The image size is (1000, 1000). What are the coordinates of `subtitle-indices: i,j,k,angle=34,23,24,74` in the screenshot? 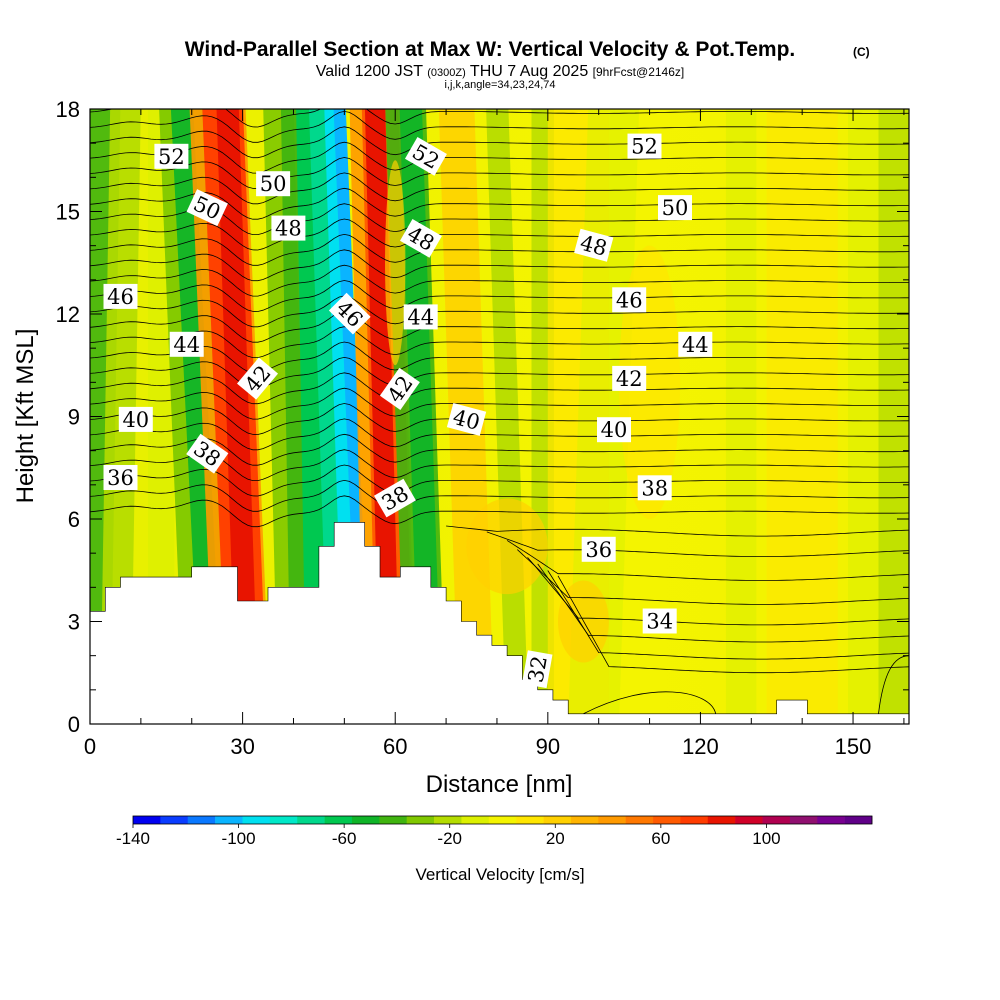 It's located at (499, 85).